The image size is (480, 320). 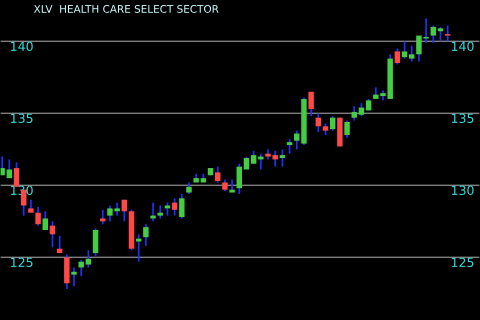 What do you see at coordinates (463, 119) in the screenshot?
I see `y2-tick-label: 135` at bounding box center [463, 119].